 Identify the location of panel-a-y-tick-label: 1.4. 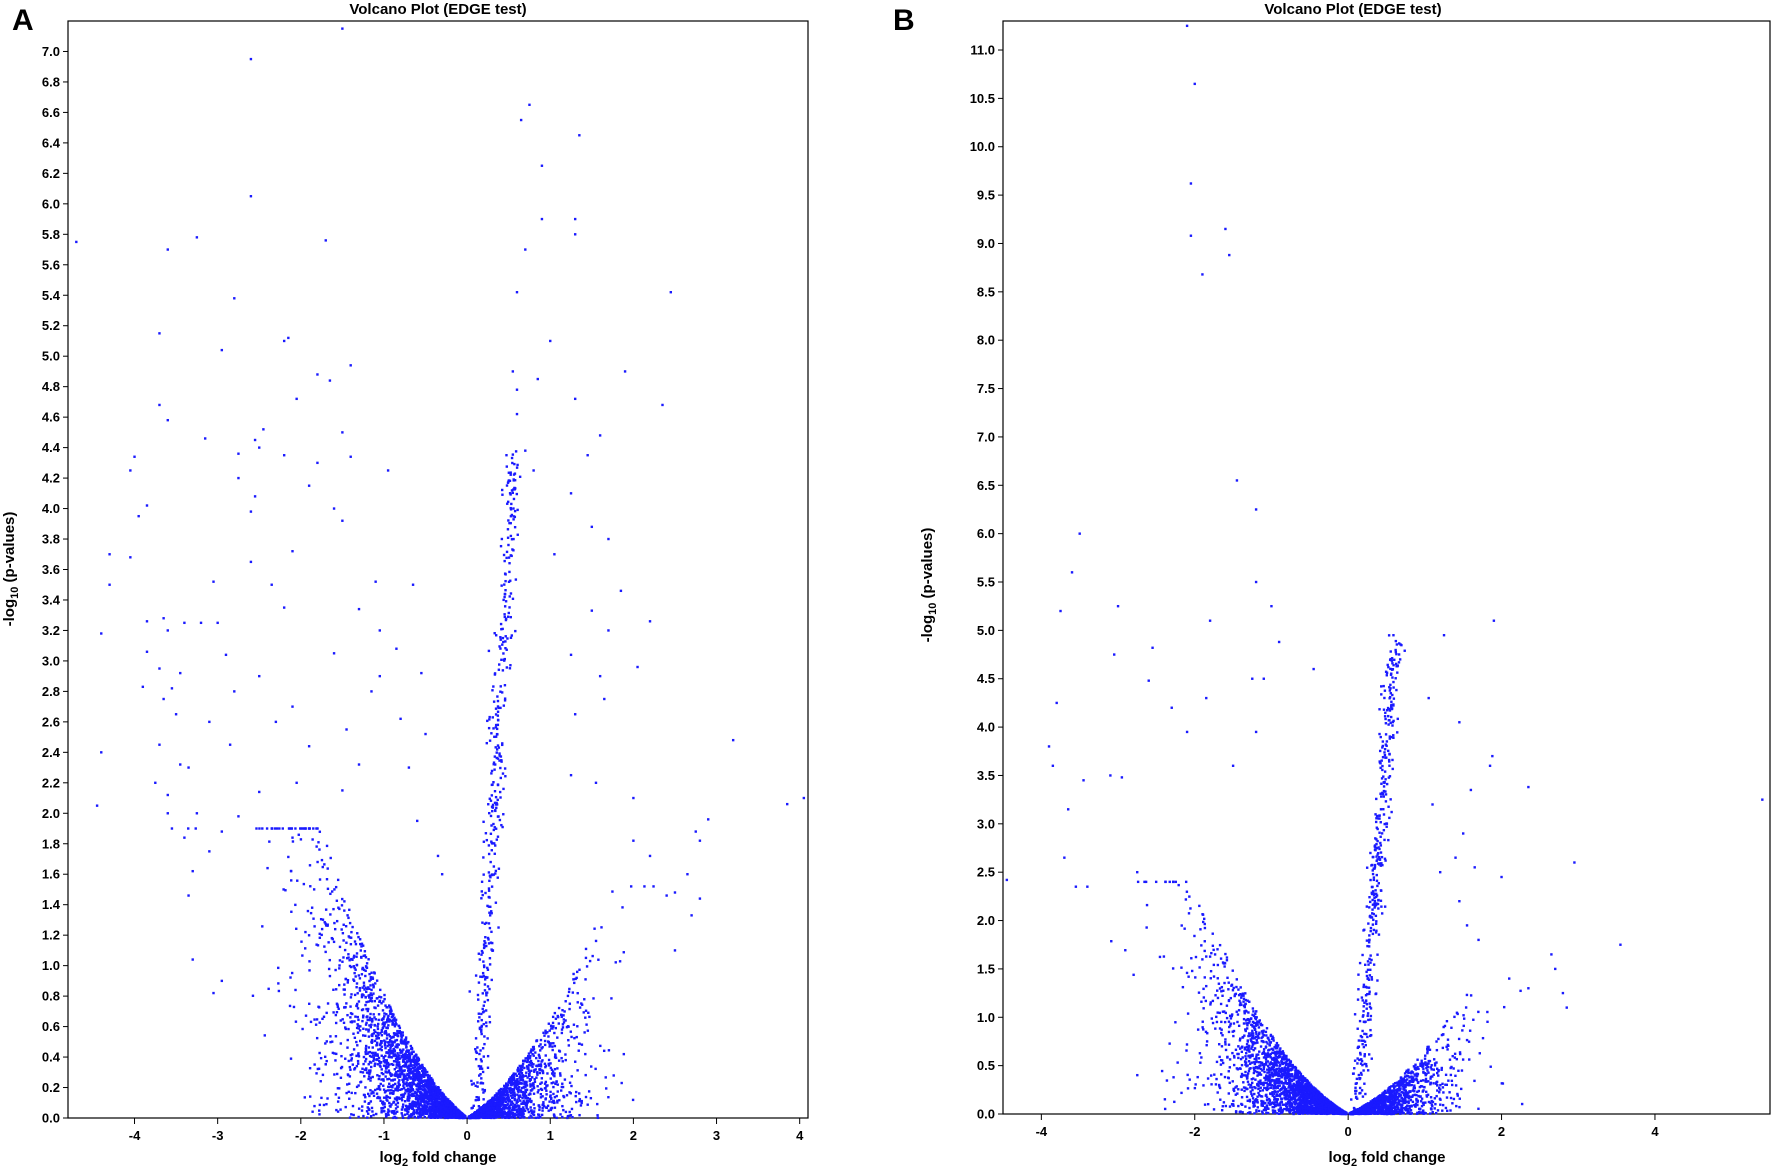
(51, 904).